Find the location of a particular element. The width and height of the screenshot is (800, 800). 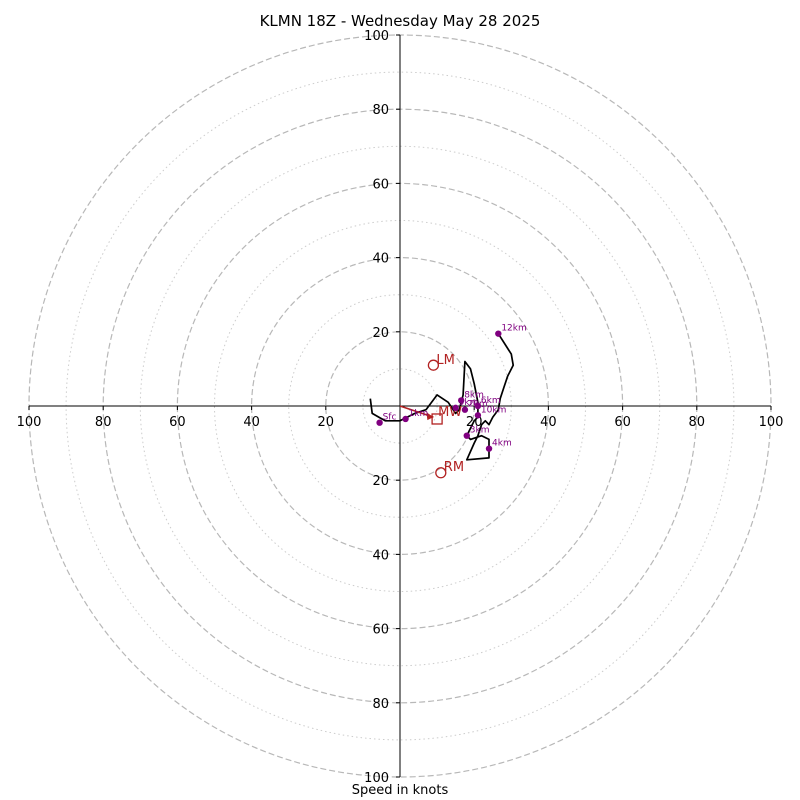

height-label-4km: 4km is located at coordinates (502, 444).